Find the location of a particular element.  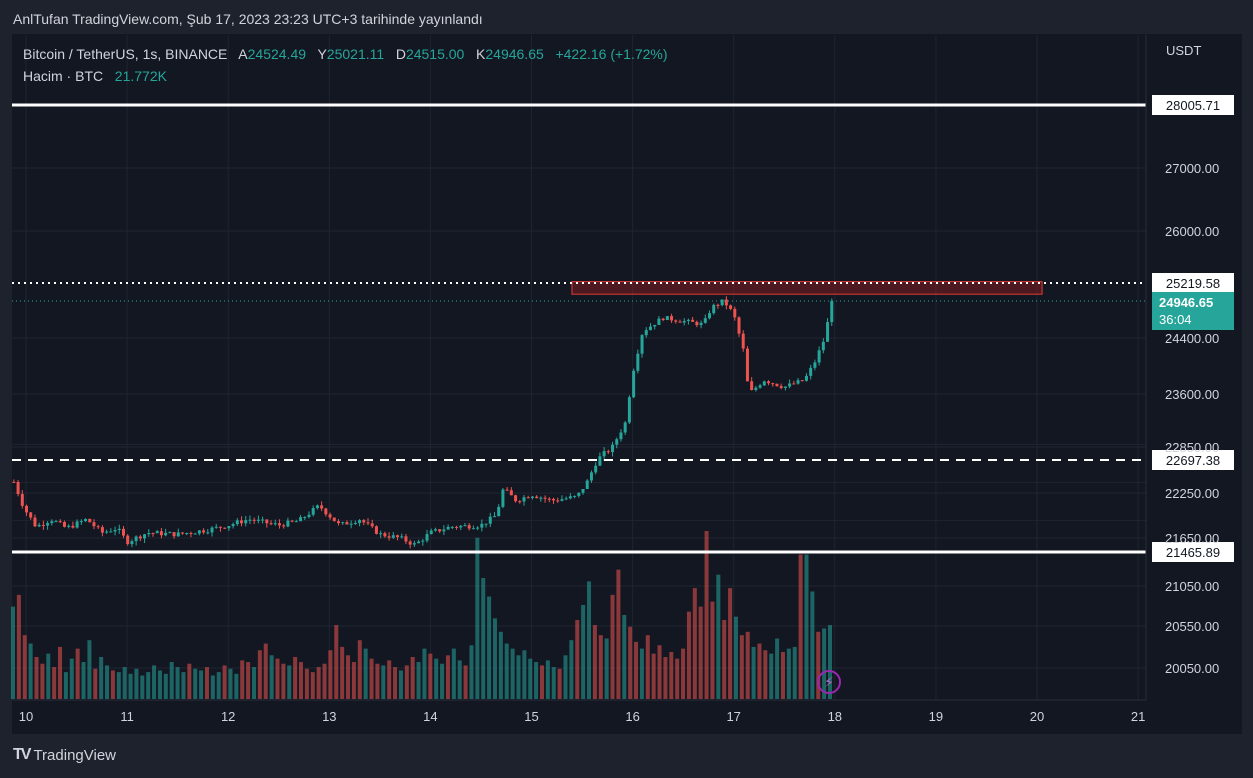

price-label: 25219.58 is located at coordinates (1193, 283).